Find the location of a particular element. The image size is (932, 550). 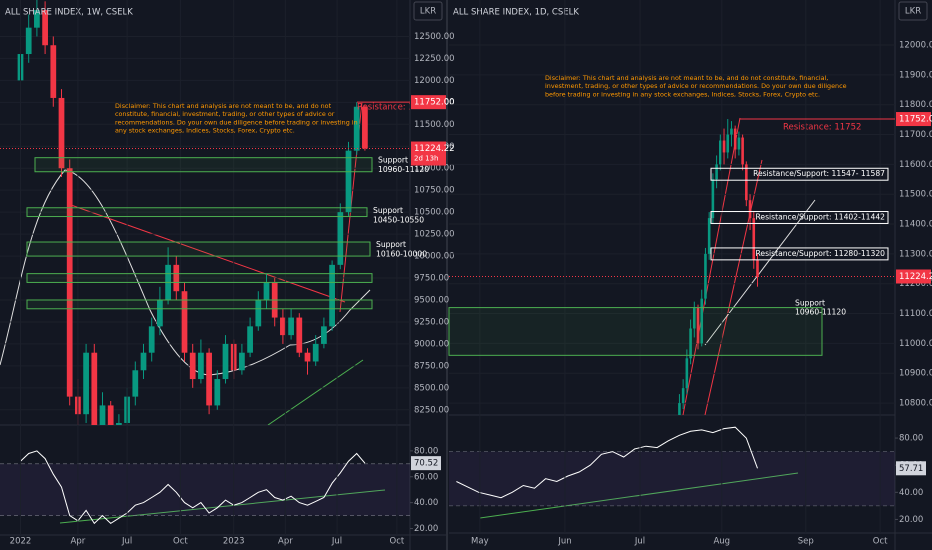

zone-label: 10160-10000 is located at coordinates (401, 254).